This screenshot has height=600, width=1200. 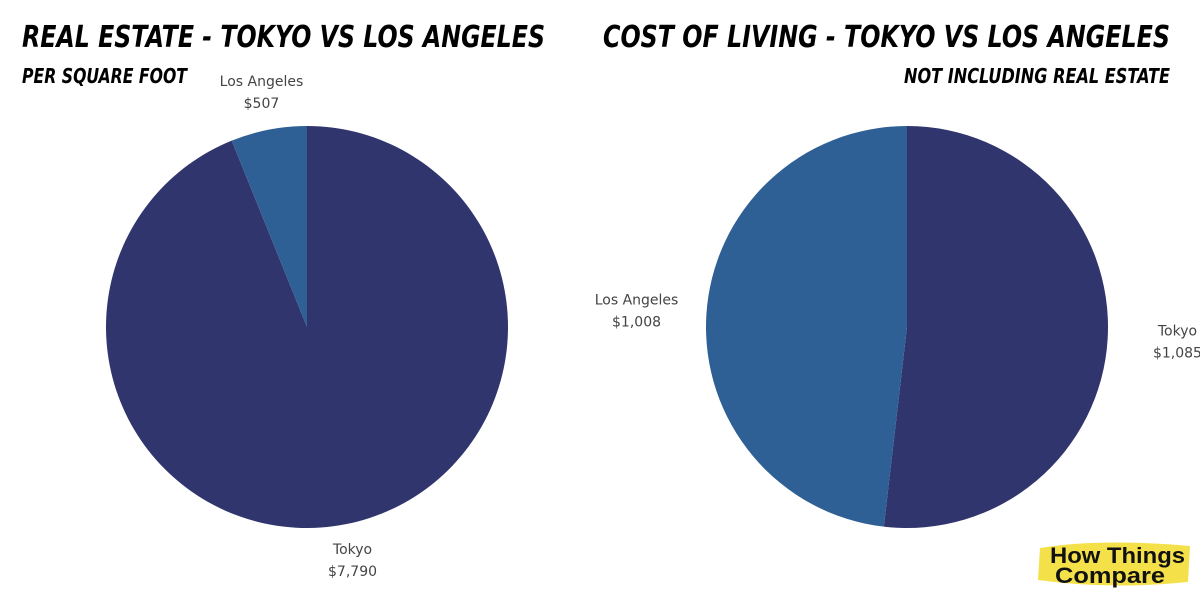 I want to click on chart-subtitle: NOT INCLUDING REAL ESTATE, so click(x=1037, y=76).